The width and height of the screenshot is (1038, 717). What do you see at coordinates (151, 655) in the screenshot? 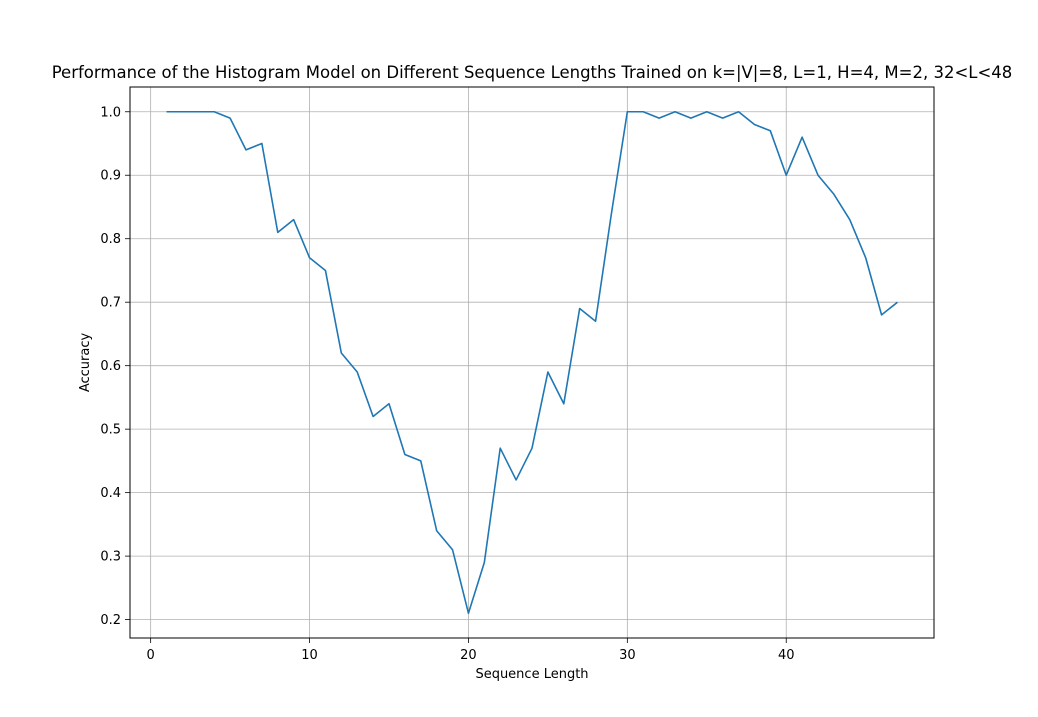
I see `x-tick-label: 0` at bounding box center [151, 655].